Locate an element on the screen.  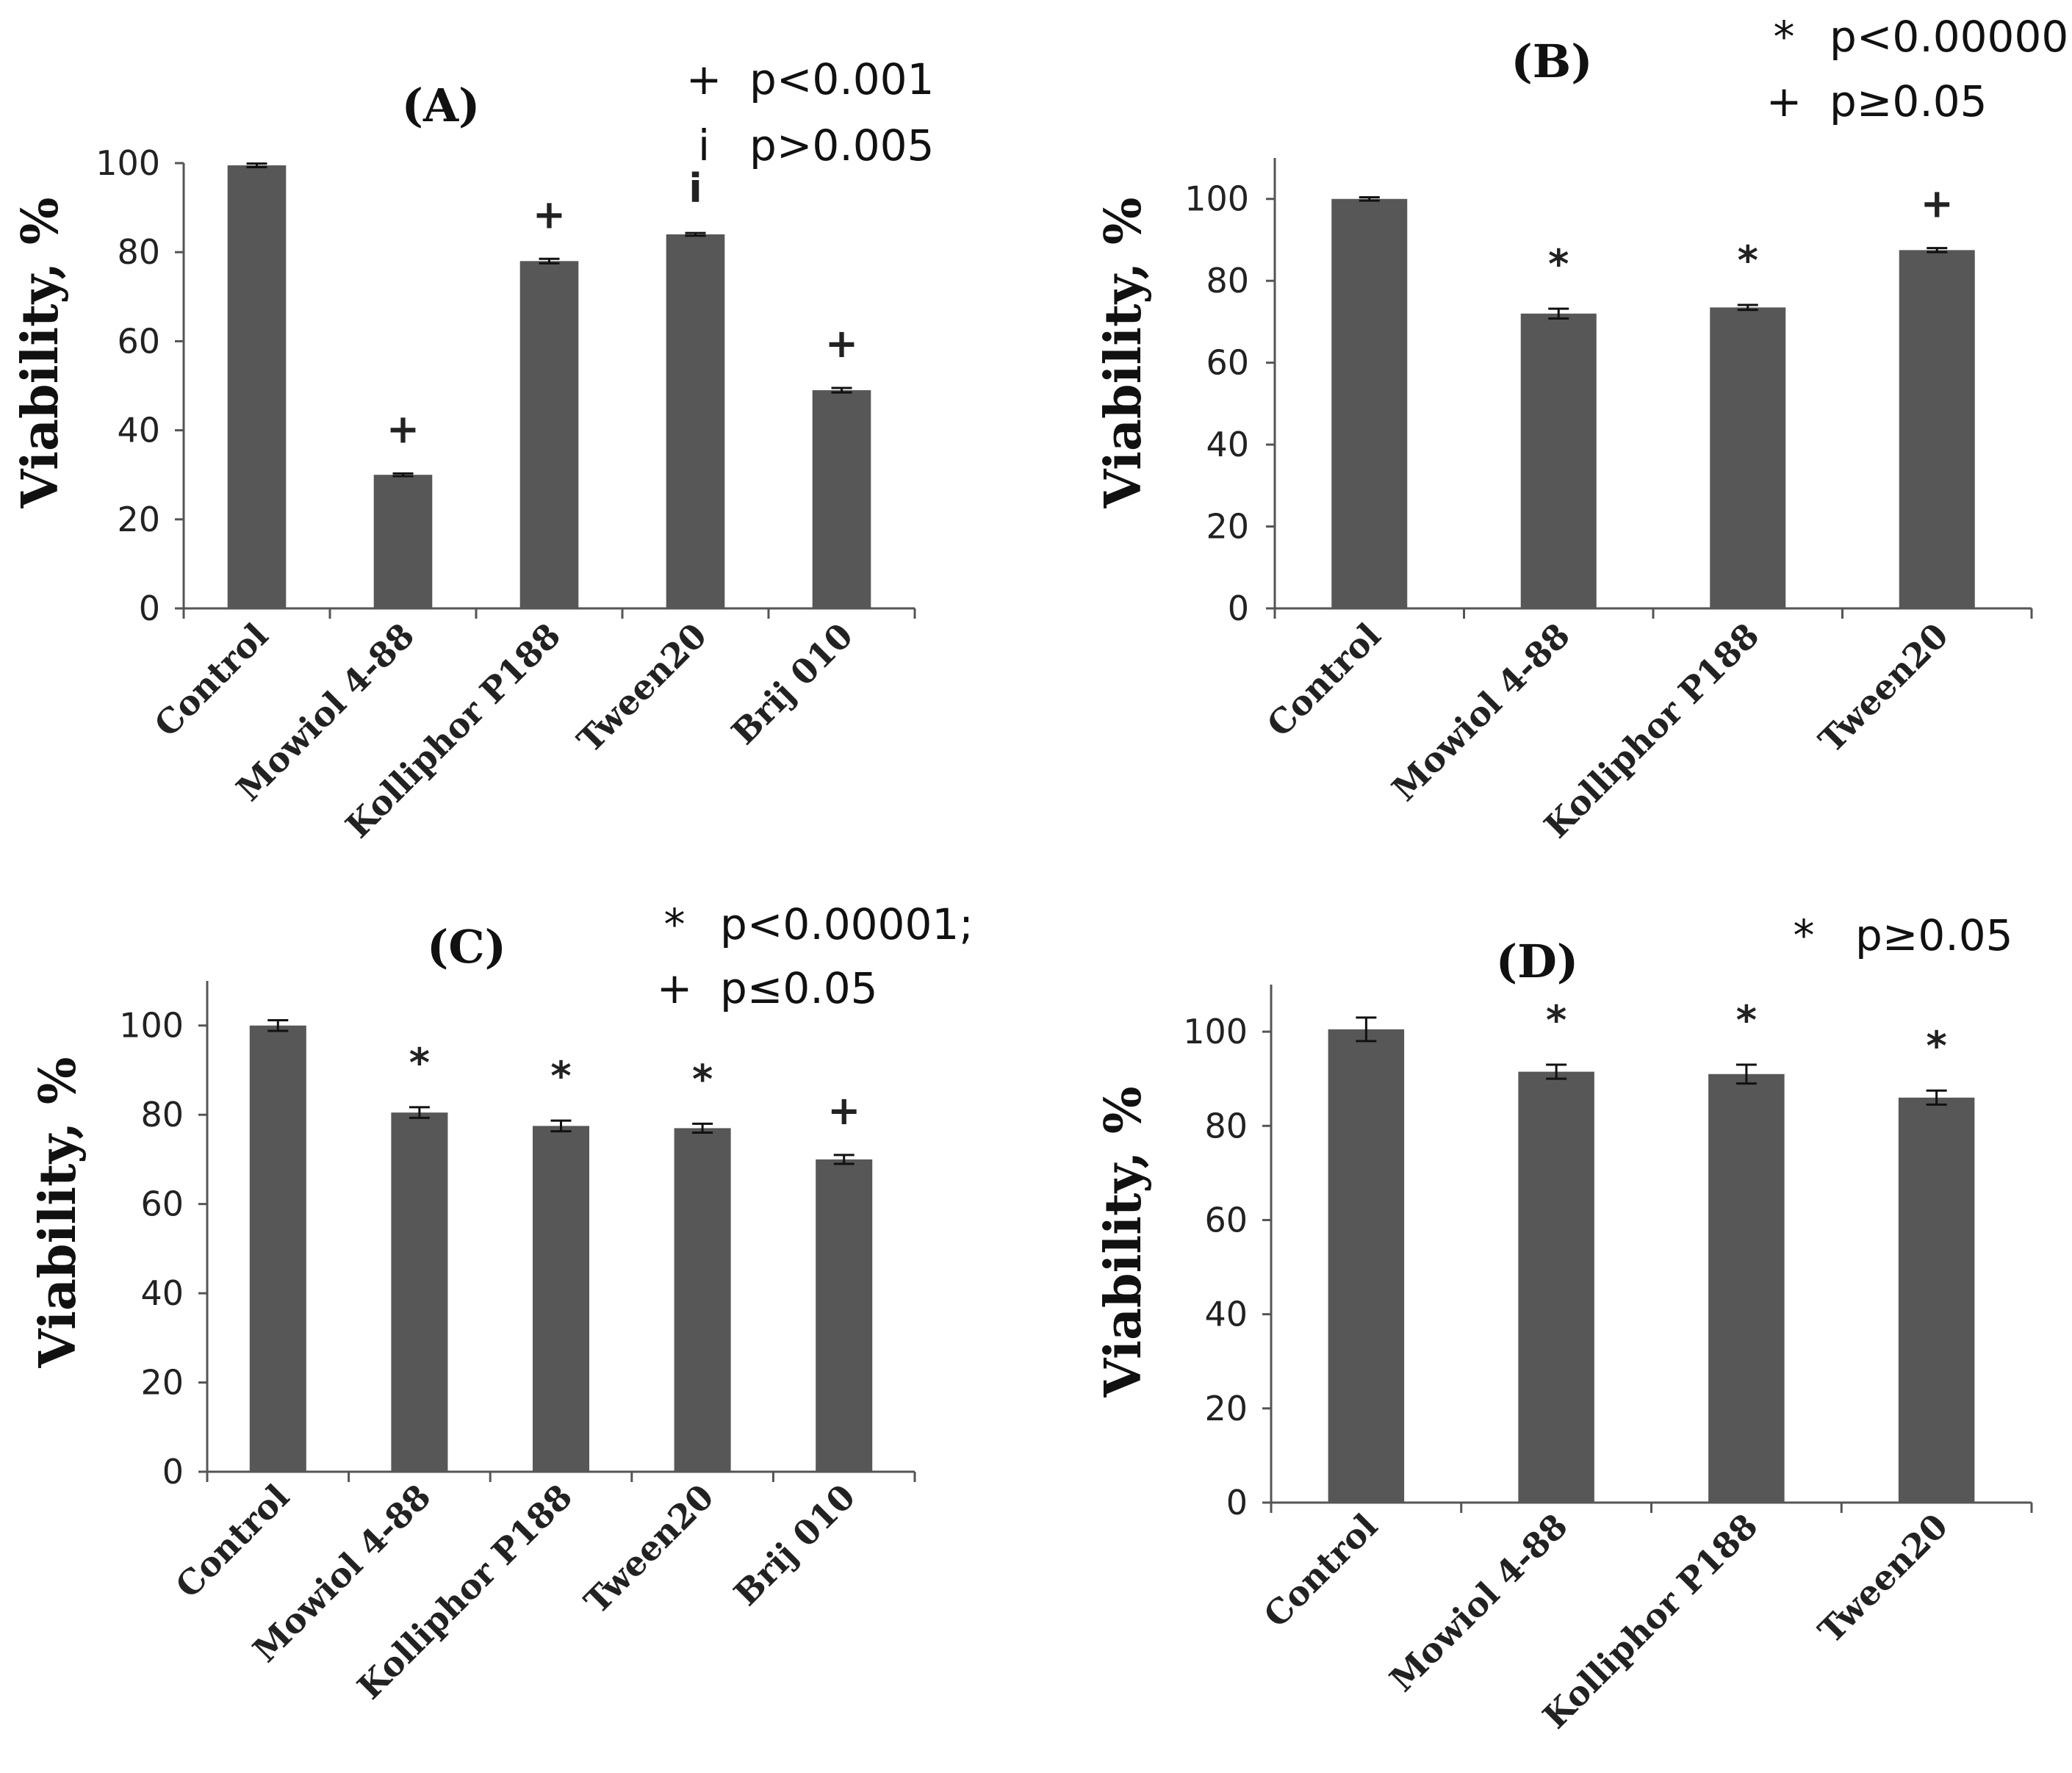
x-tick-label: Kolliphor P188 is located at coordinates (1650, 1621).